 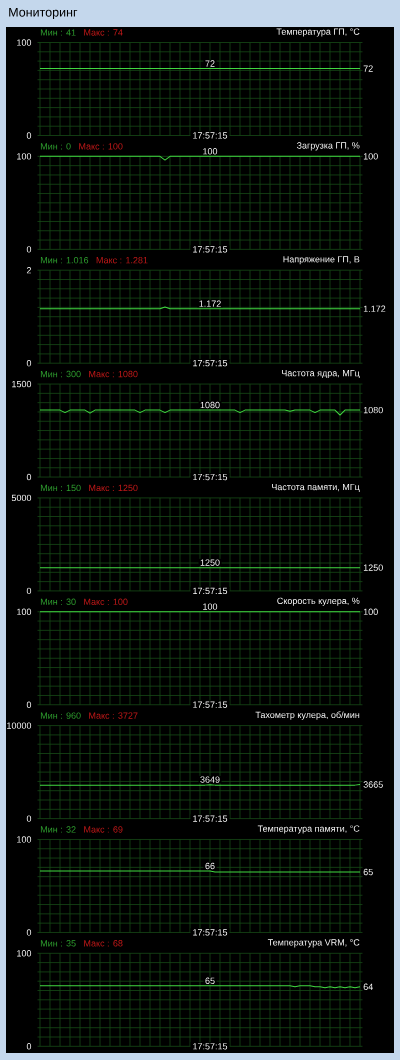 What do you see at coordinates (21, 498) in the screenshot?
I see `y-tick-label: 5000` at bounding box center [21, 498].